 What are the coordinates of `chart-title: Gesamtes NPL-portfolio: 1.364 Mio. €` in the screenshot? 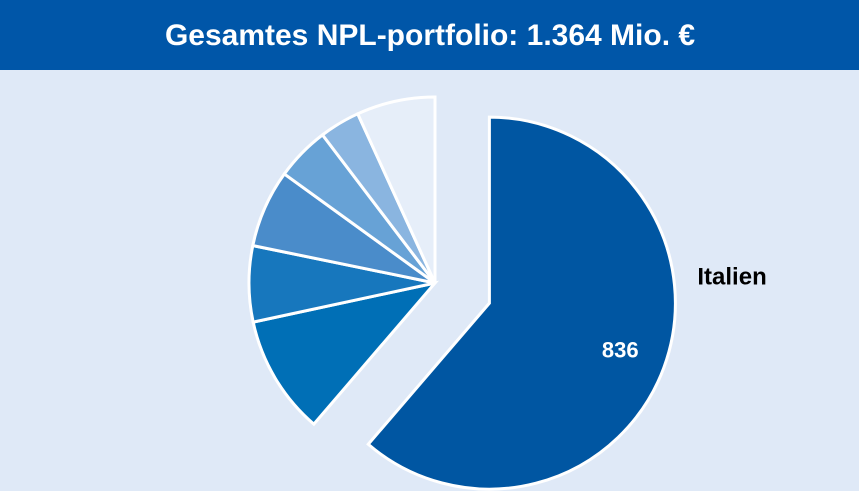 It's located at (430, 35).